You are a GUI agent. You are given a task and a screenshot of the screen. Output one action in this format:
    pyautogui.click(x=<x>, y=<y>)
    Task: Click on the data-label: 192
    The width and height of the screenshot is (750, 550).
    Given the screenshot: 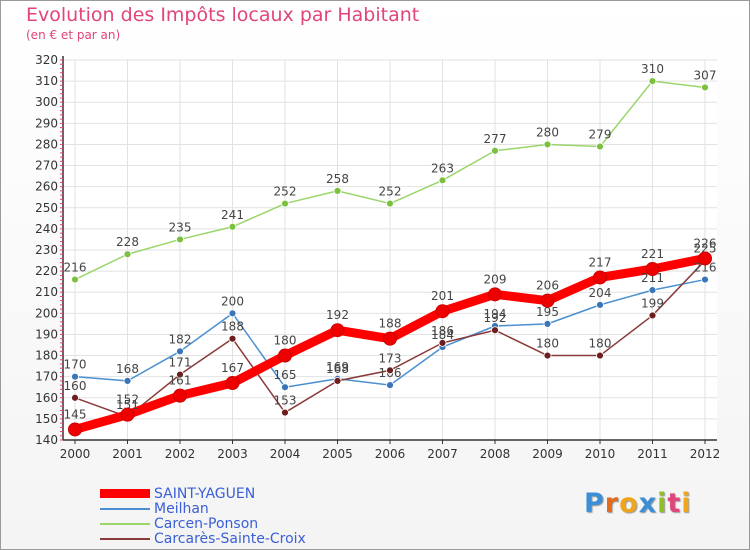 What is the action you would take?
    pyautogui.click(x=337, y=315)
    